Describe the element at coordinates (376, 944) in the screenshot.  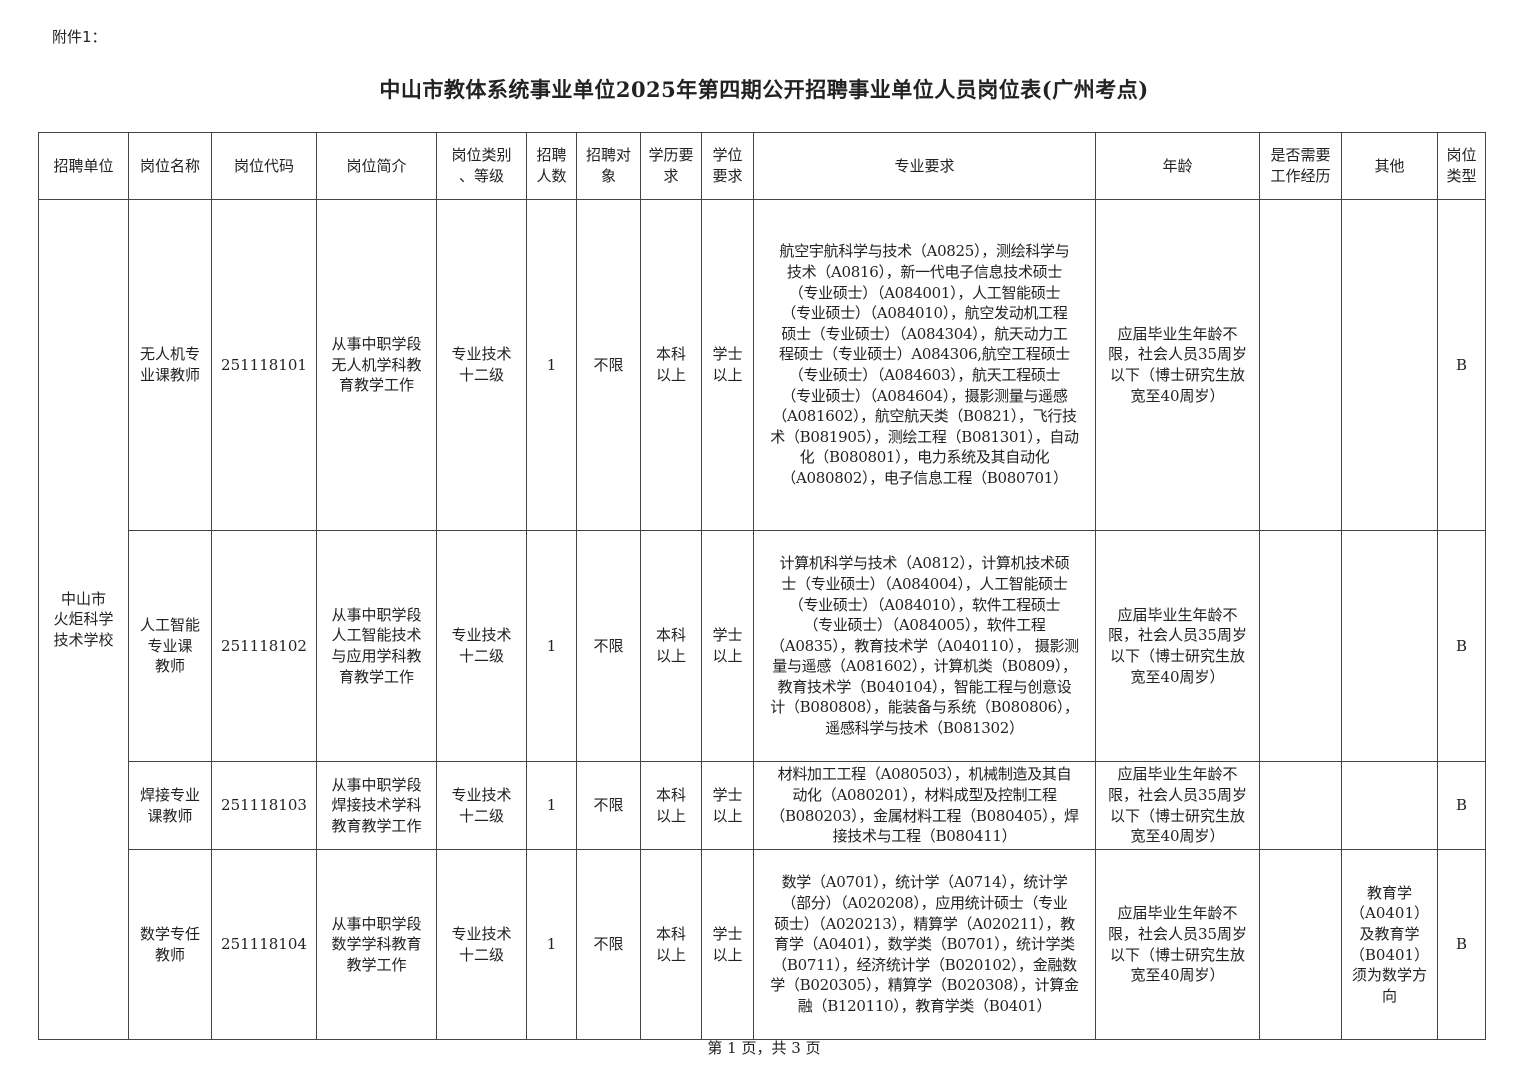
I see `position-intro: 从事中职学段 数学学科教育 教学工作` at that location.